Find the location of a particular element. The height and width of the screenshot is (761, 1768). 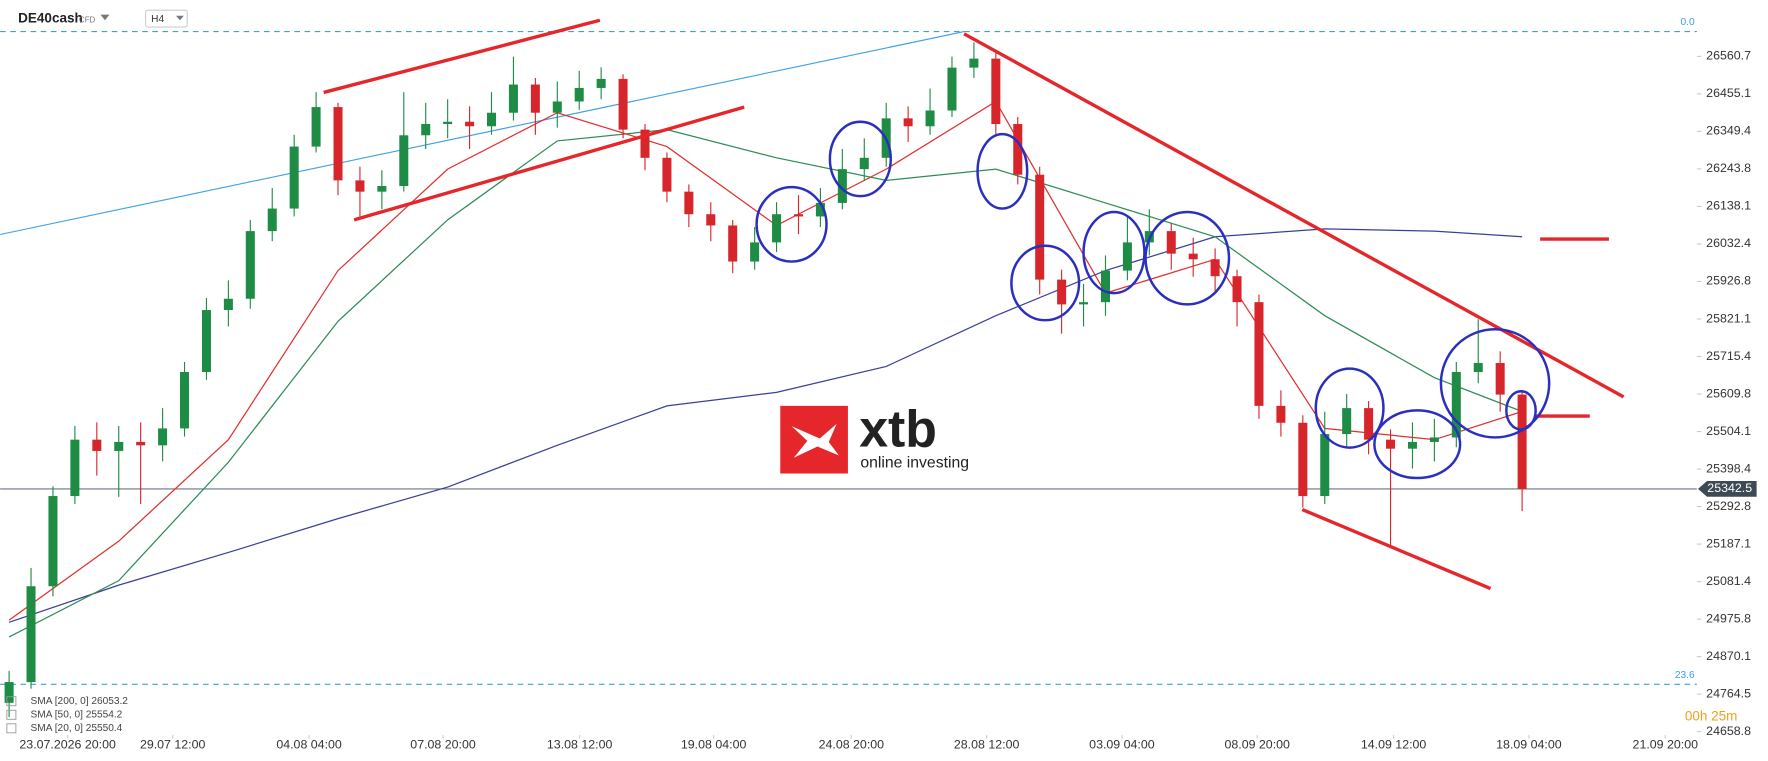

y-tick-label: 26349.4 is located at coordinates (1728, 131).